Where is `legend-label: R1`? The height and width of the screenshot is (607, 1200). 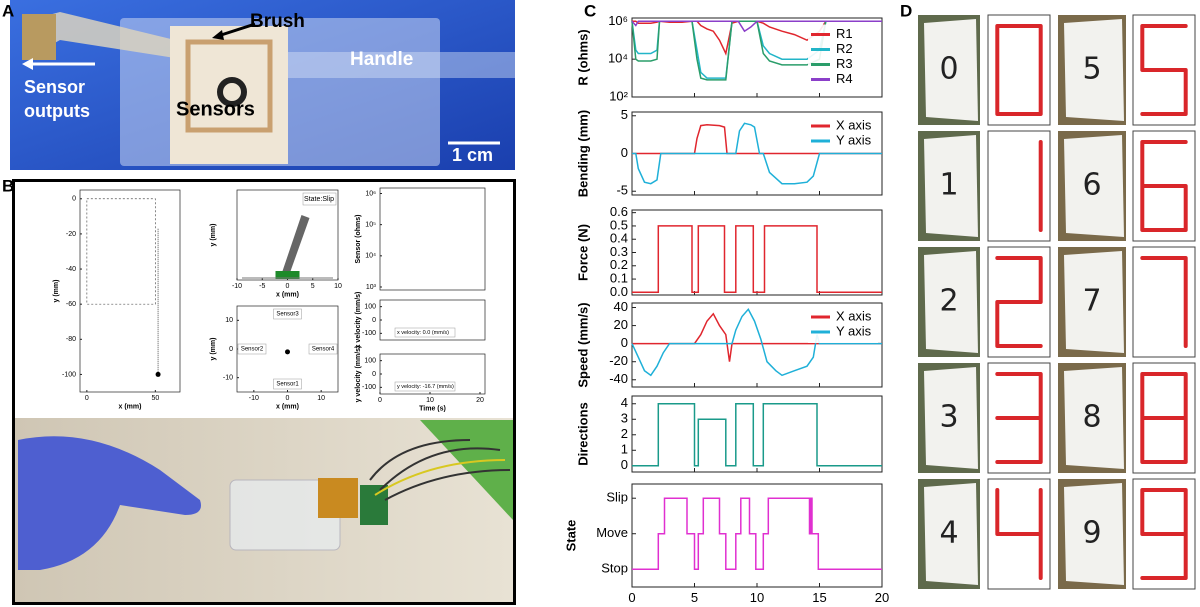 legend-label: R1 is located at coordinates (844, 33).